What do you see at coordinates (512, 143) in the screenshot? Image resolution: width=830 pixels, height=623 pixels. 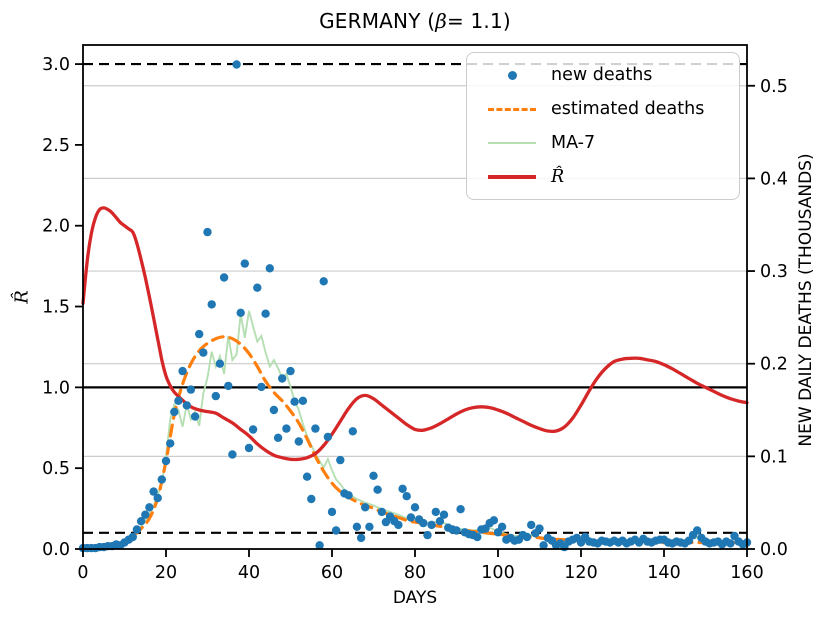 I see `ma7-marker-icon` at bounding box center [512, 143].